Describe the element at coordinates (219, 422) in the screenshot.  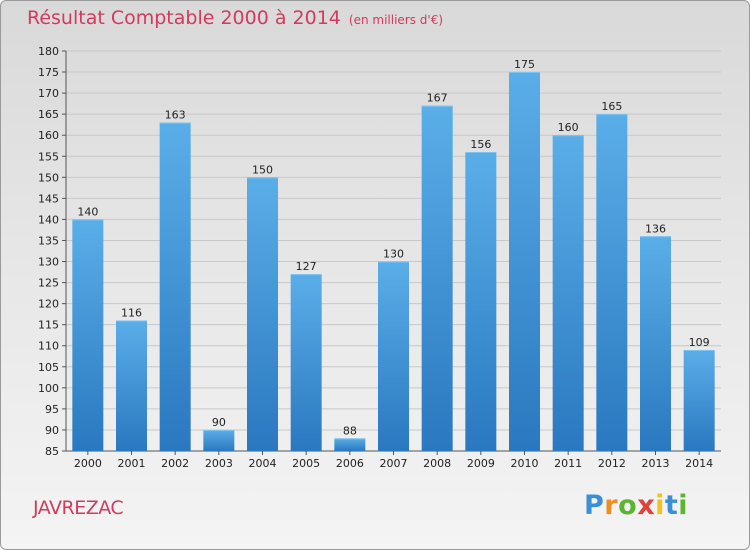
I see `data-label: 90` at that location.